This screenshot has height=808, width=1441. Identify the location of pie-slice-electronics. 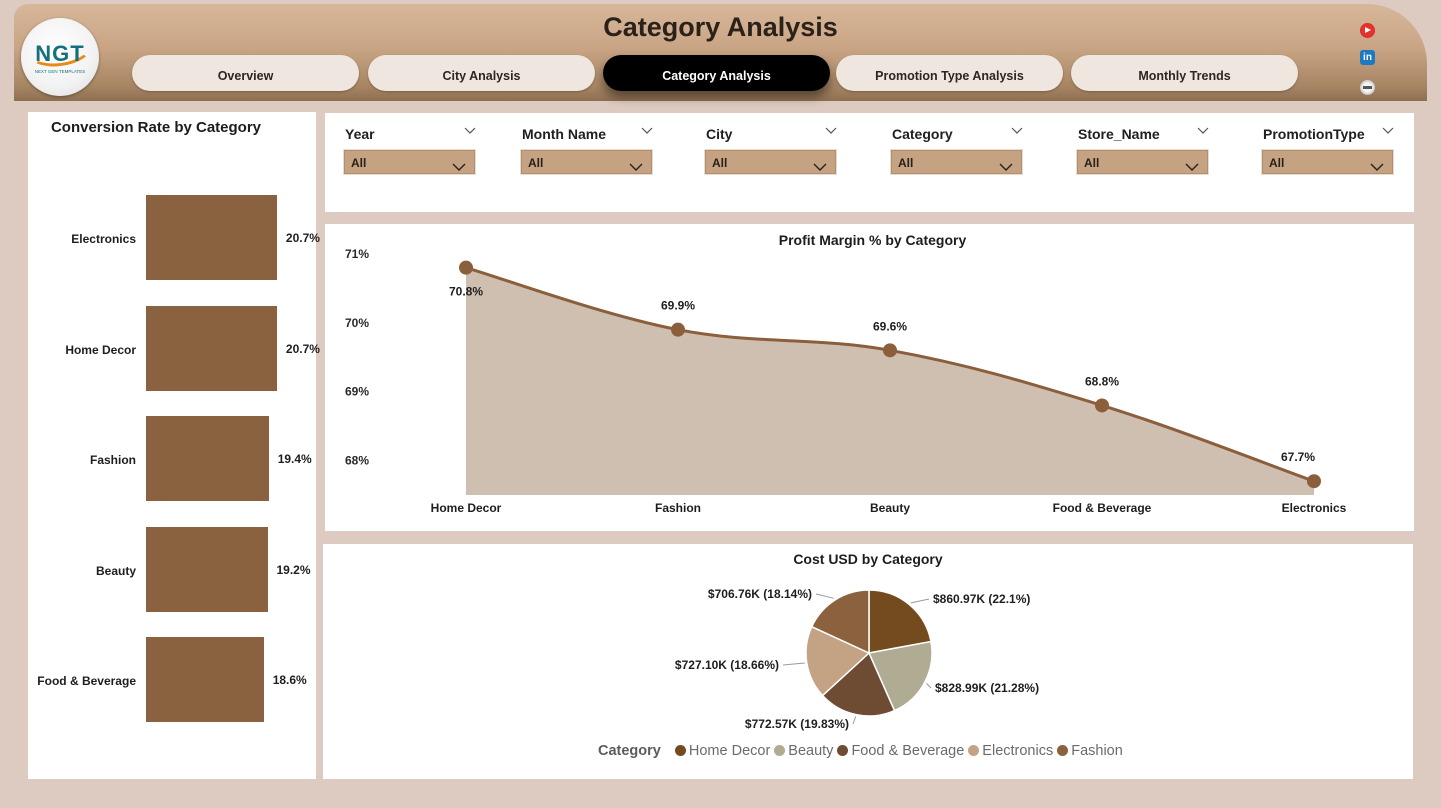
(838, 661).